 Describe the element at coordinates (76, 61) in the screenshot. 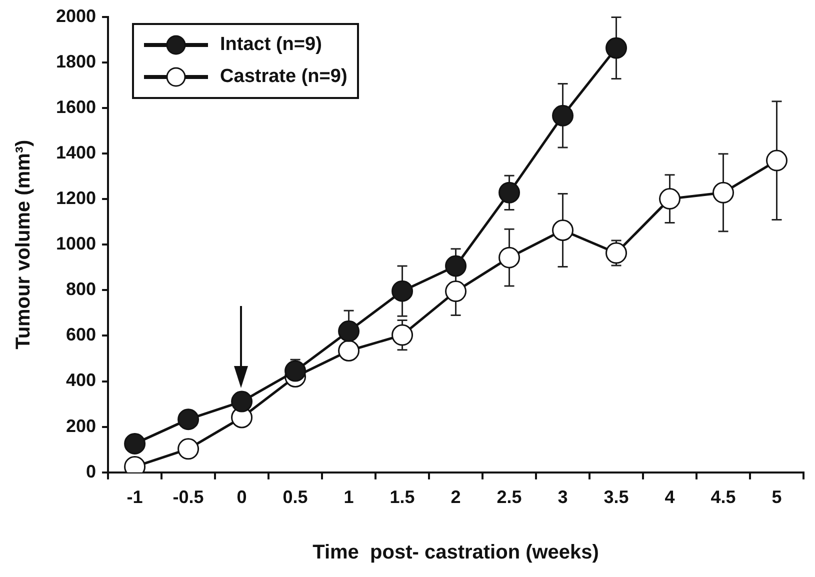

I see `y-tick-label: 1800` at that location.